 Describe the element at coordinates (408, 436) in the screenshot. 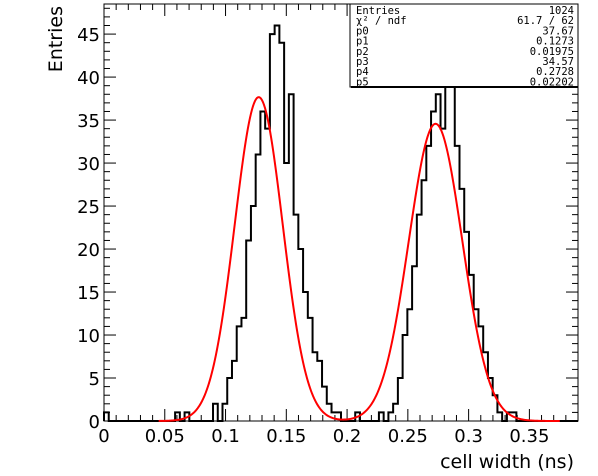

I see `x-tick-label: 0.25` at that location.